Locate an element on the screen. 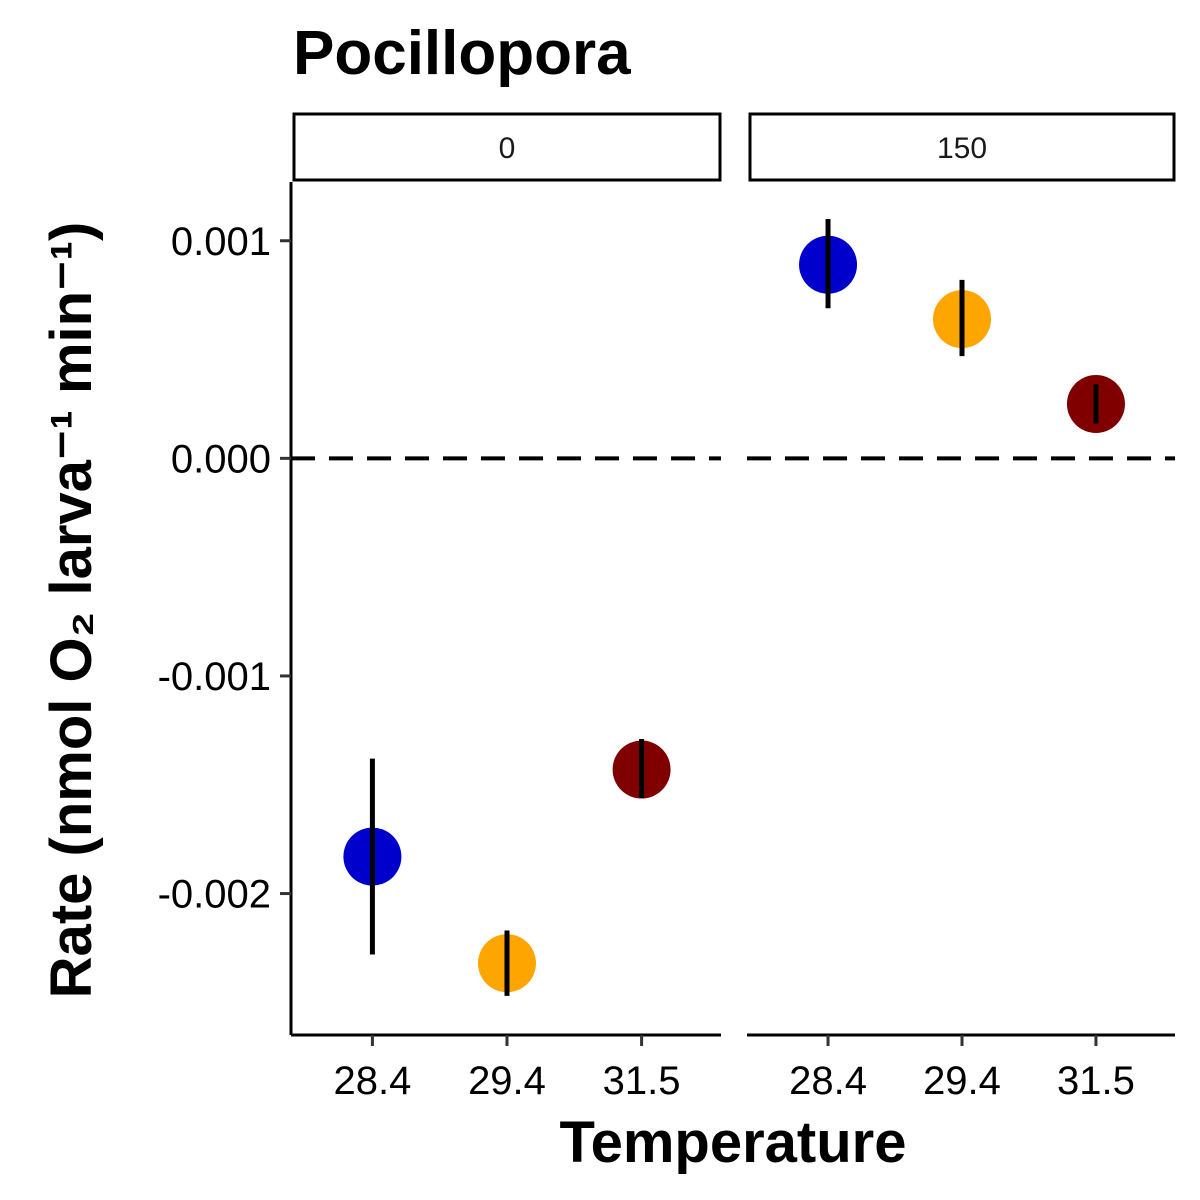 This screenshot has height=1200, width=1200. y-axis-title: Rate (nmol O₂ larva⁻¹ min⁻¹) is located at coordinates (71, 610).